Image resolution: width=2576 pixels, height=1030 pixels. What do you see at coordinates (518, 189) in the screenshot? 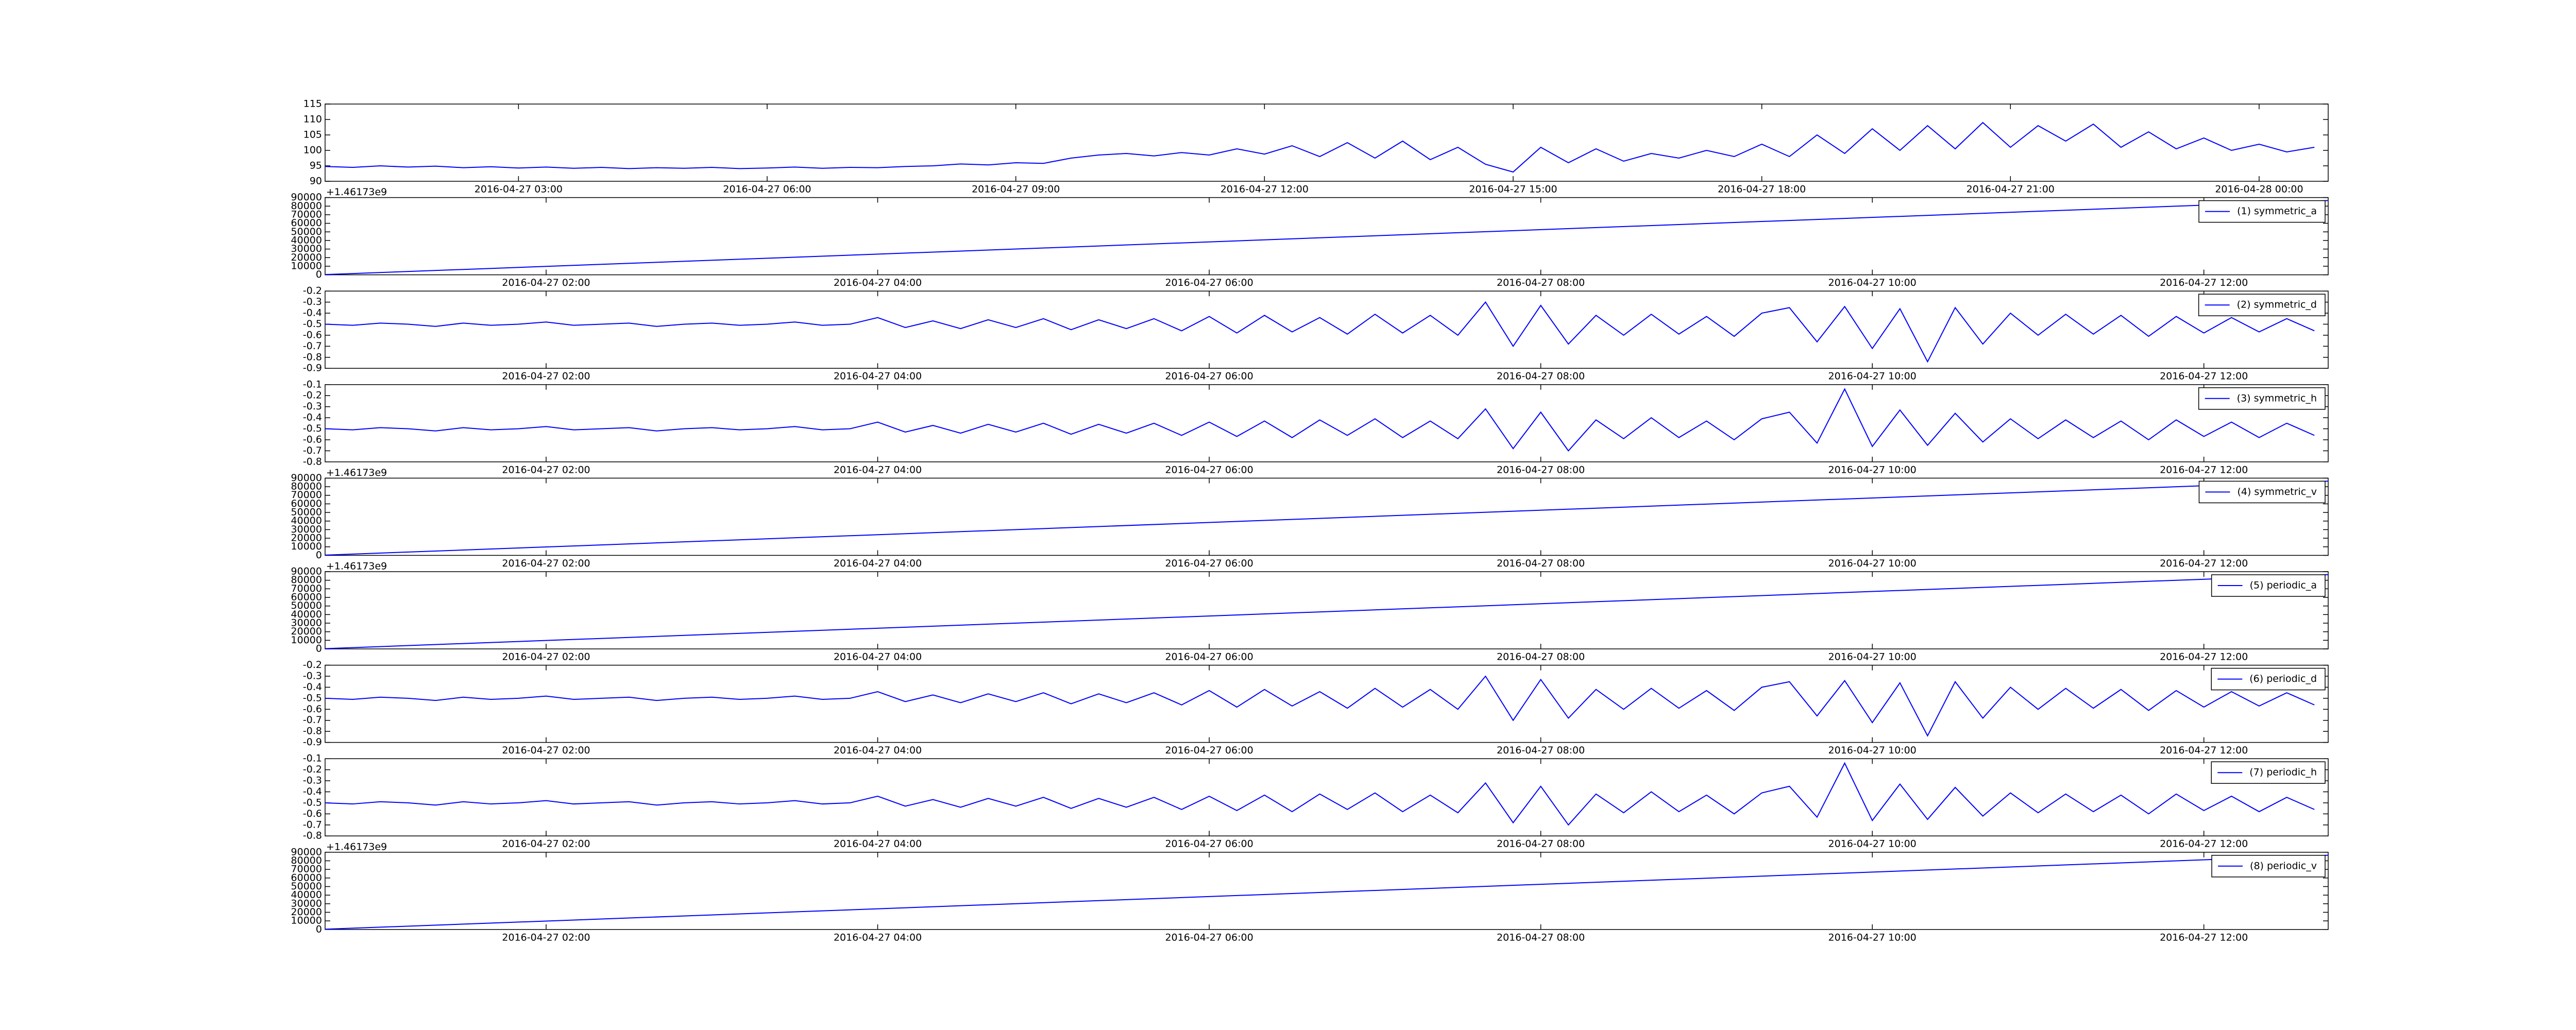
I see `x-tick-label: 2016-04-27 03:00` at bounding box center [518, 189].